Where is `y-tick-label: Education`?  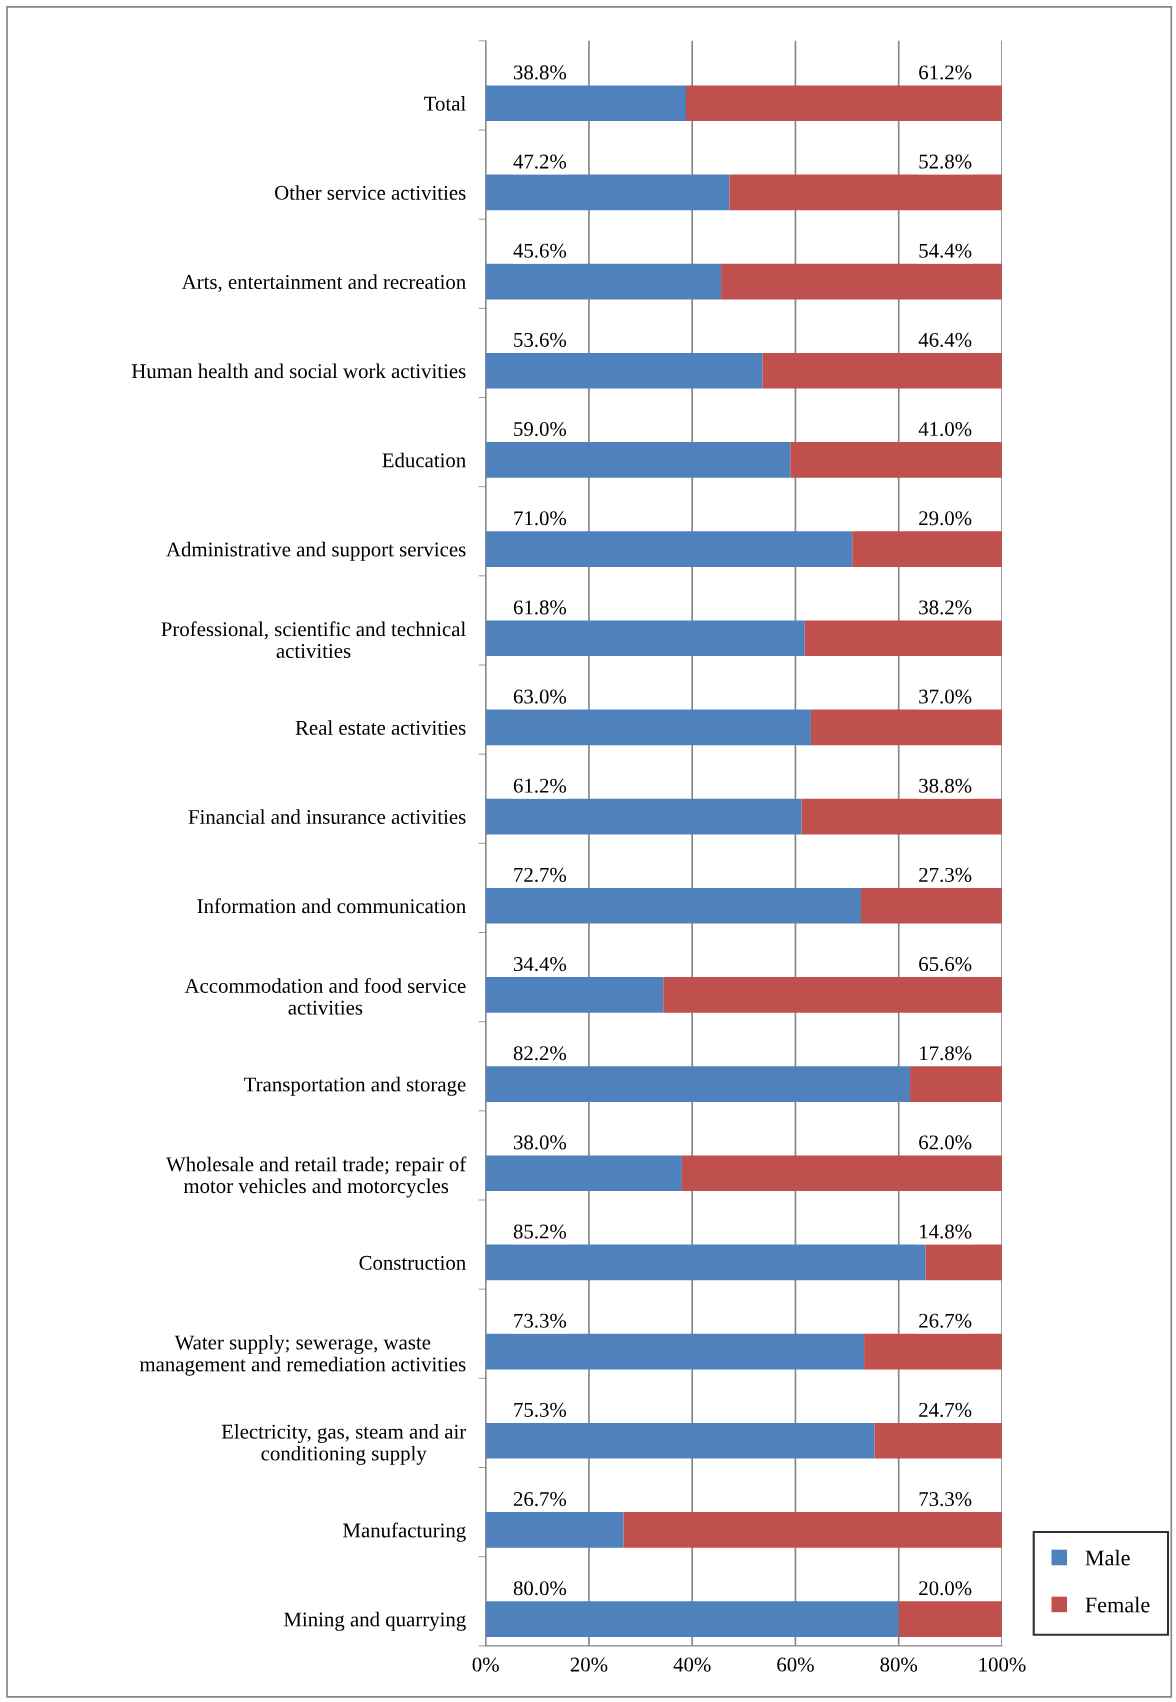 y-tick-label: Education is located at coordinates (424, 460).